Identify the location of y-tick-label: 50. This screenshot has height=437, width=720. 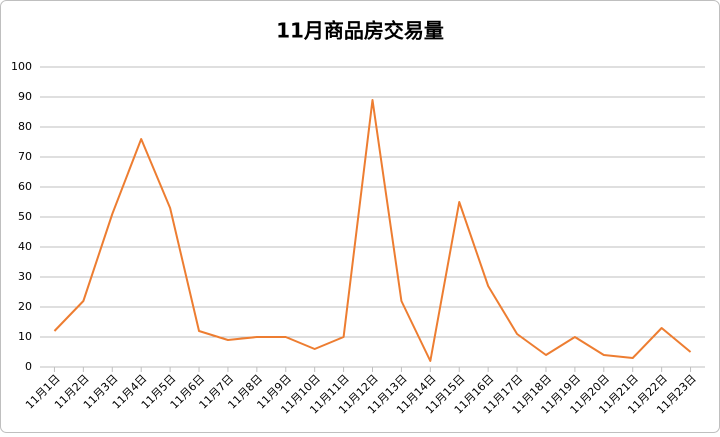
(25, 216).